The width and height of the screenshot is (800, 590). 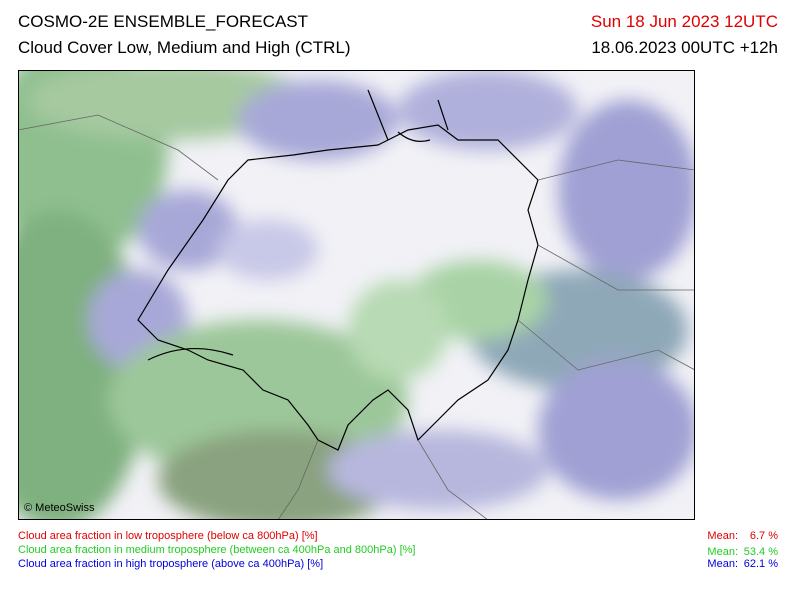 I want to click on subtitle: Cloud Cover Low, Medium and High (CTRL), so click(x=184, y=47).